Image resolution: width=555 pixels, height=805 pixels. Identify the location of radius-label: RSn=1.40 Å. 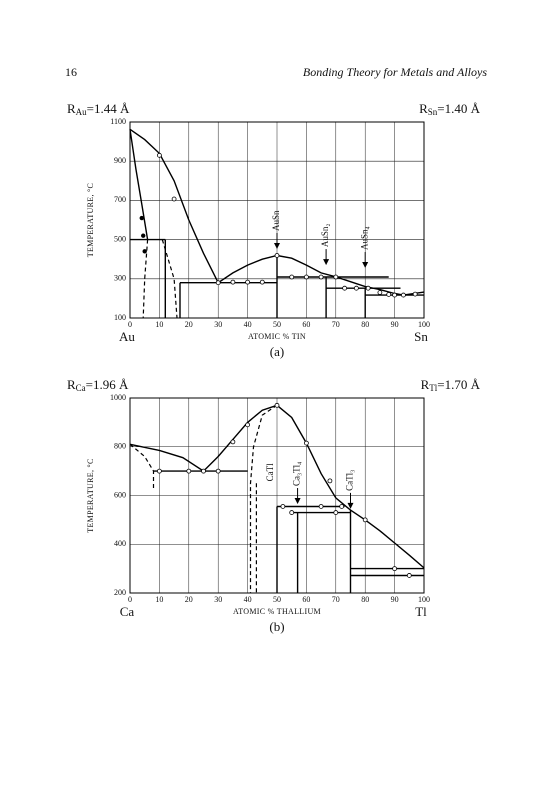
(450, 109).